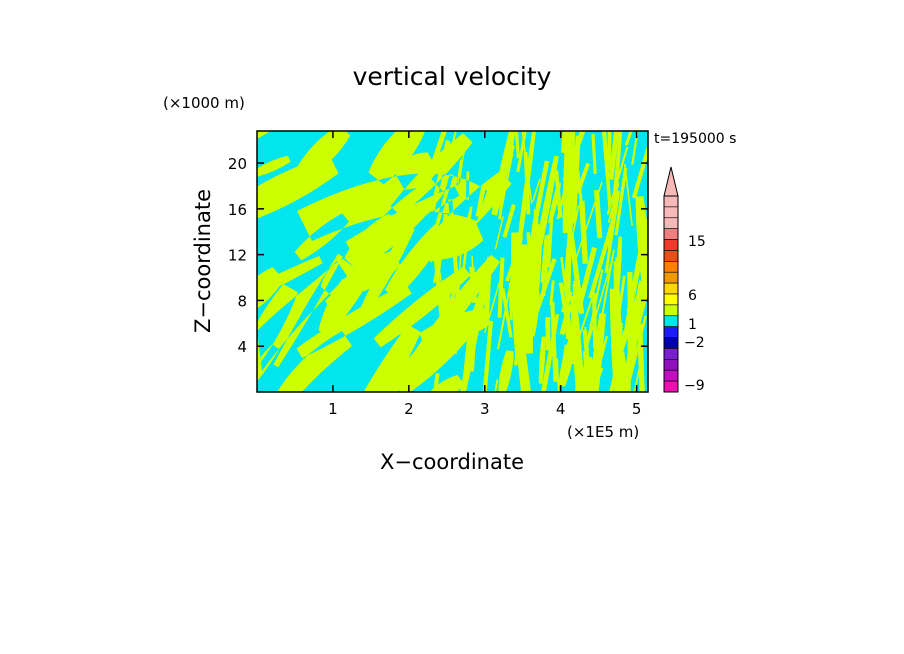 The width and height of the screenshot is (904, 654). What do you see at coordinates (692, 296) in the screenshot?
I see `colorbar-label-6: 6` at bounding box center [692, 296].